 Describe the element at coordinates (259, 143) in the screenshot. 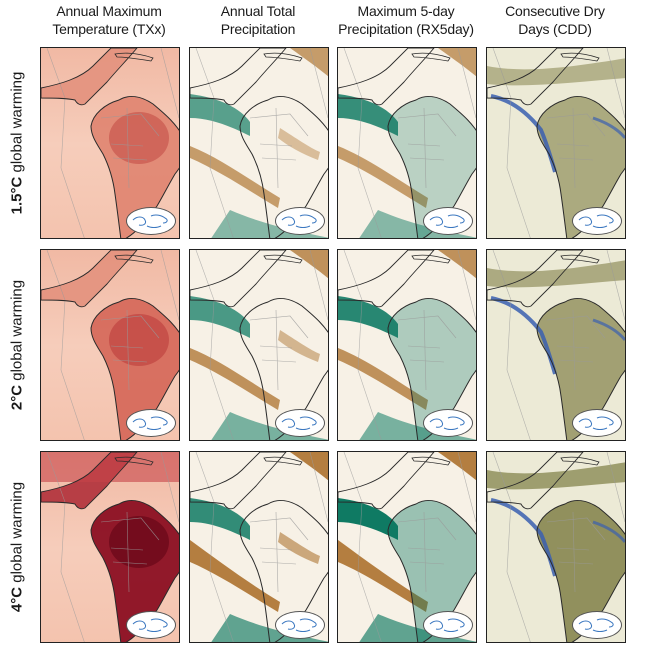

I see `map-panel-precip-row1` at that location.